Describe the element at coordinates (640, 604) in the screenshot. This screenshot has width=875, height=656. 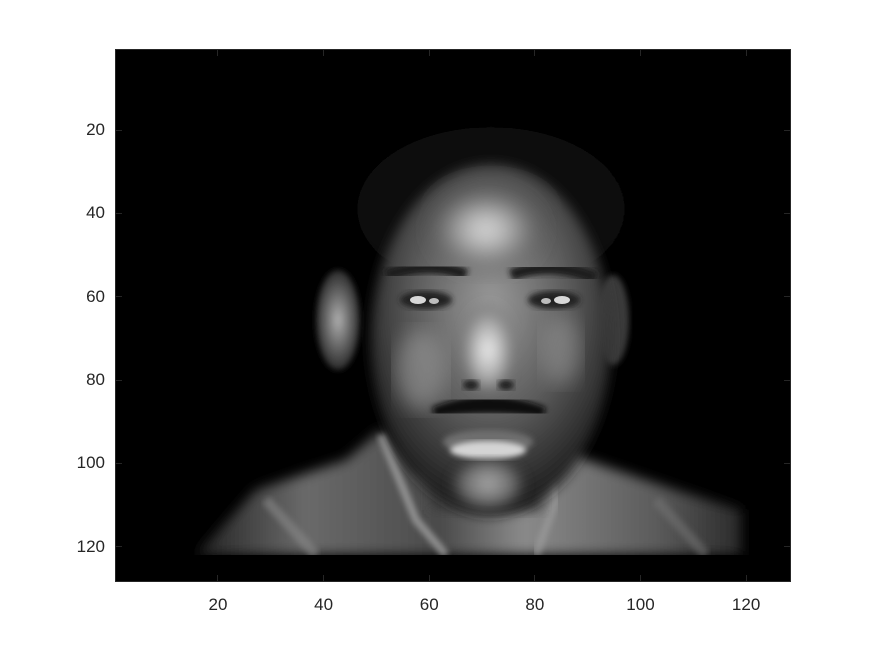
I see `x-tick-label: 100` at that location.